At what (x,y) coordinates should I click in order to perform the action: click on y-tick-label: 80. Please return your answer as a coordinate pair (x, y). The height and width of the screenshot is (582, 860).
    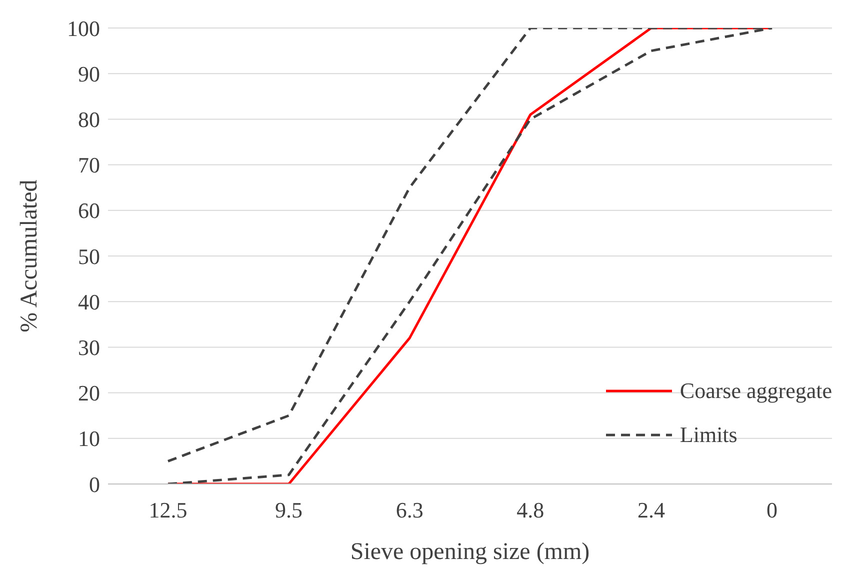
    Looking at the image, I should click on (89, 119).